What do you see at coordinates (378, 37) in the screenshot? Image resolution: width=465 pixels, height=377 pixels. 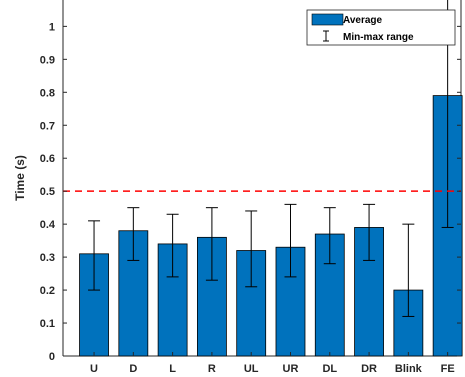 I see `legend-label-range: Min-max range` at bounding box center [378, 37].